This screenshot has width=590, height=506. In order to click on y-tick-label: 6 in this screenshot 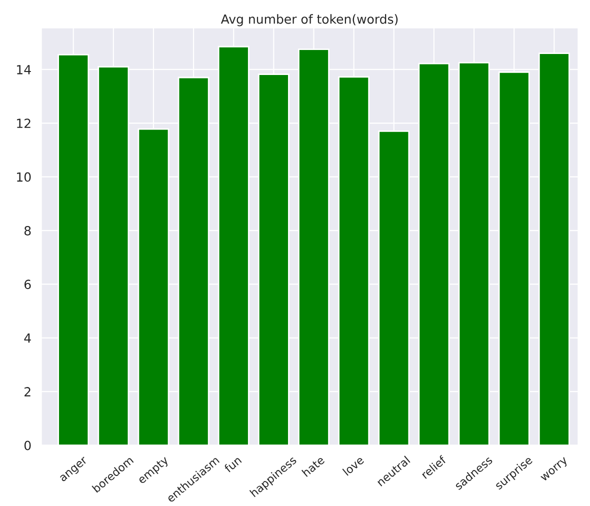, I will do `click(27, 285)`.